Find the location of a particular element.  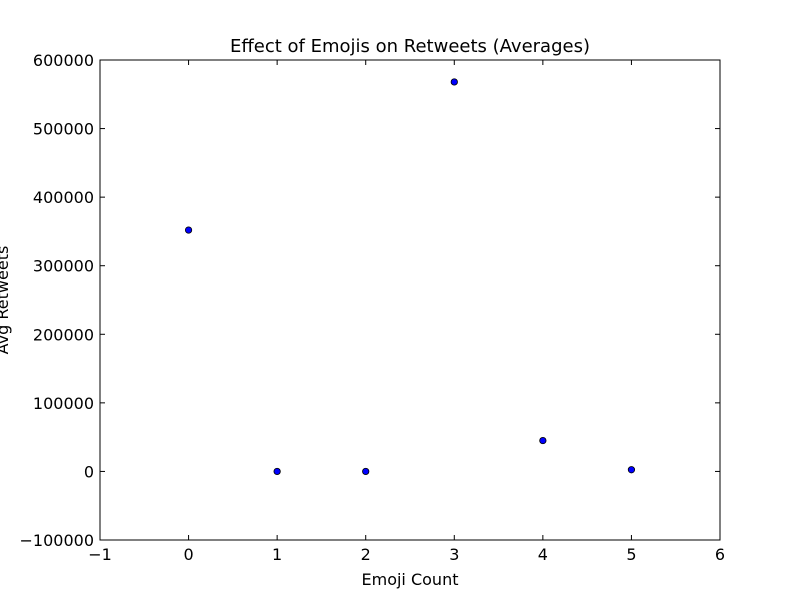

y-axis-label: Avg Retweets is located at coordinates (6, 300).